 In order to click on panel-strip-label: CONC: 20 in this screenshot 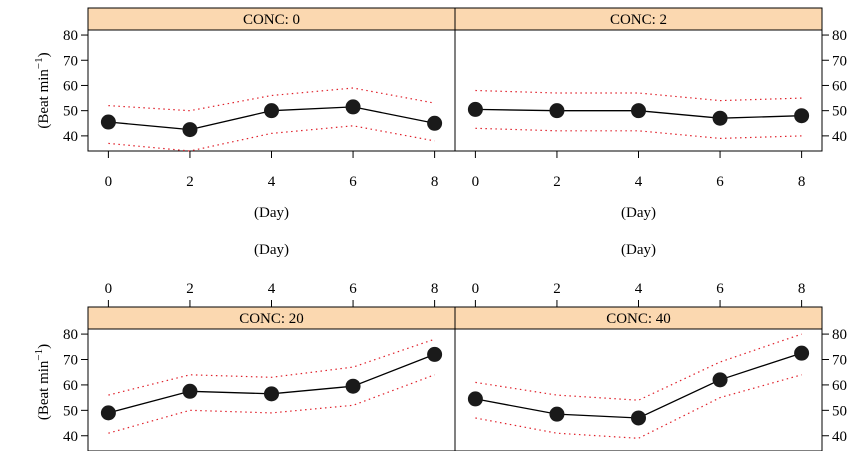, I will do `click(271, 319)`.